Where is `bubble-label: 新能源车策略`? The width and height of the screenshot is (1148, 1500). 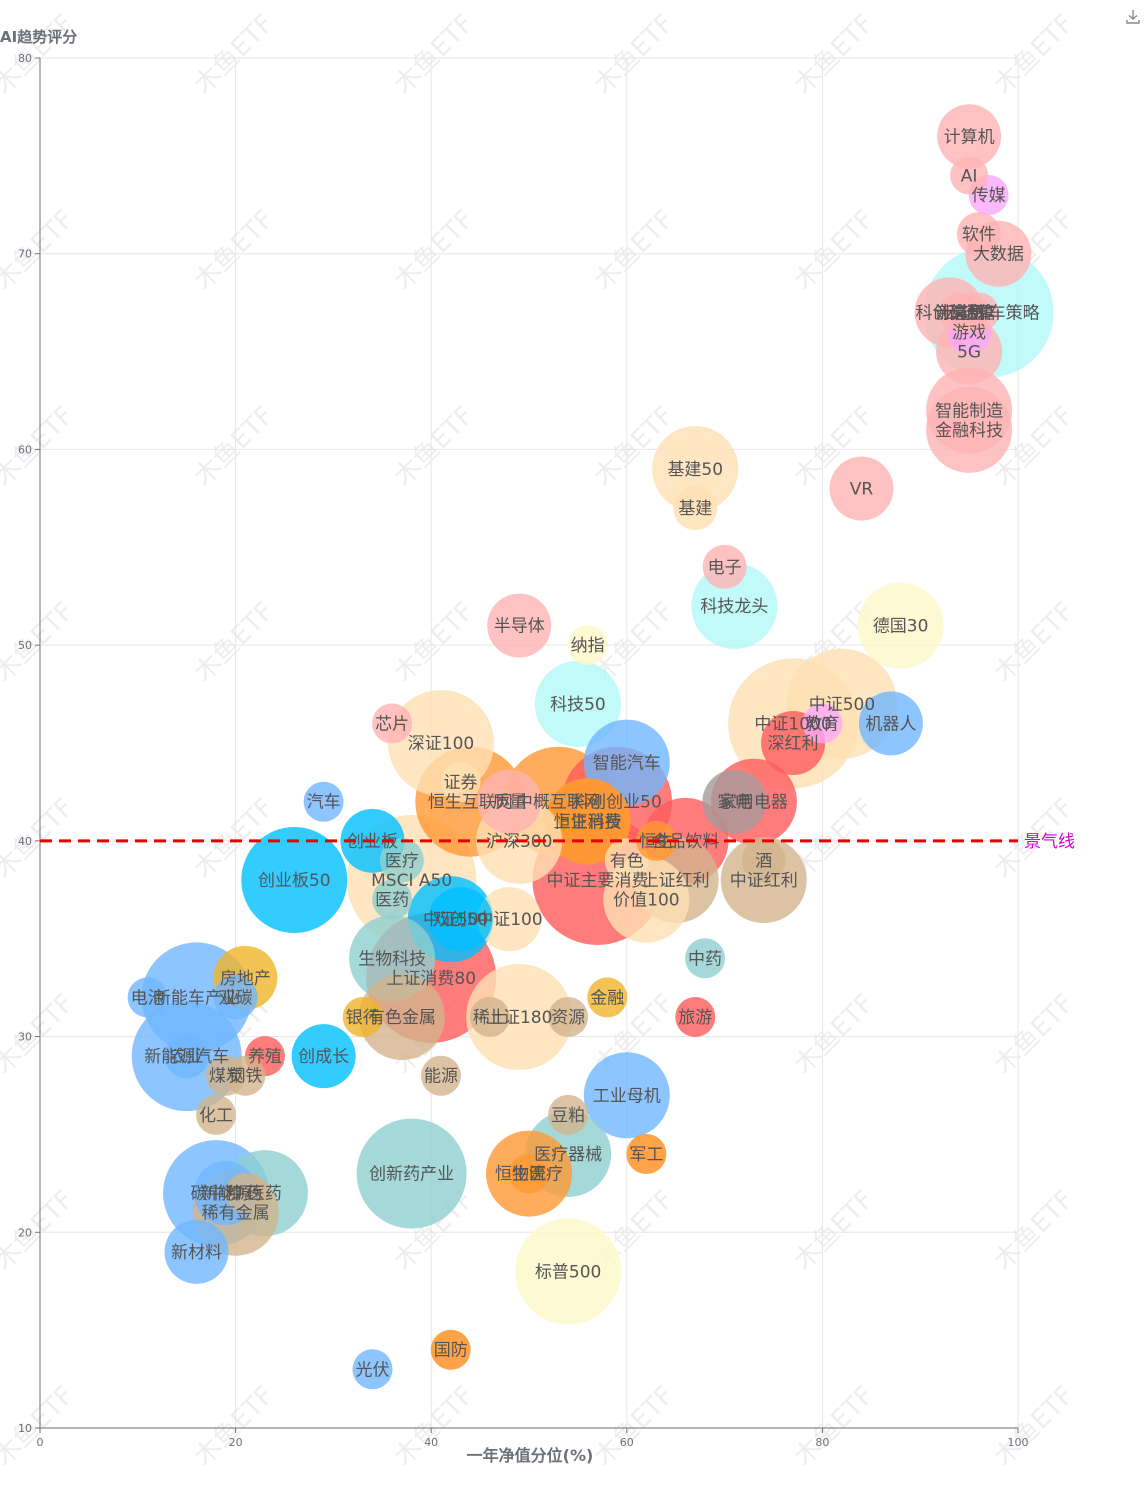
bubble-label: 新能源车策略 is located at coordinates (989, 313).